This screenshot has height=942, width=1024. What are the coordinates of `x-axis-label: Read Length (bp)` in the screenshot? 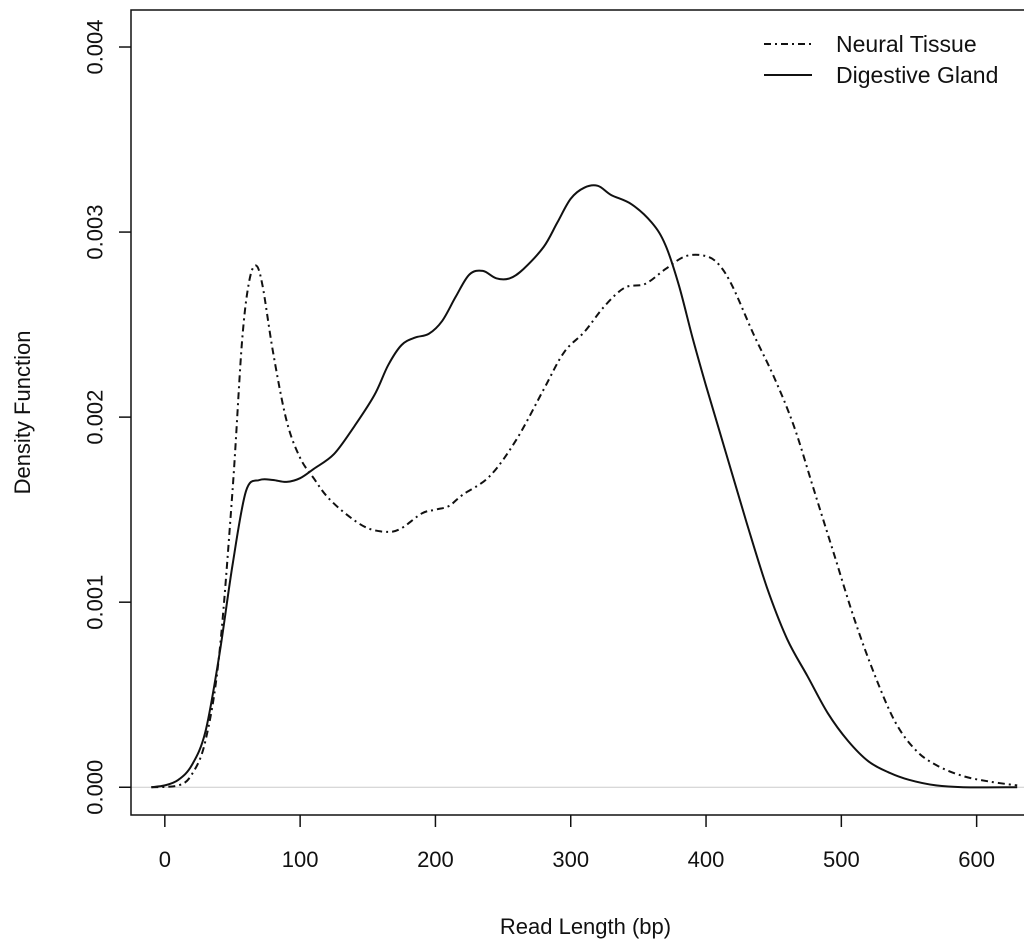 It's located at (585, 926).